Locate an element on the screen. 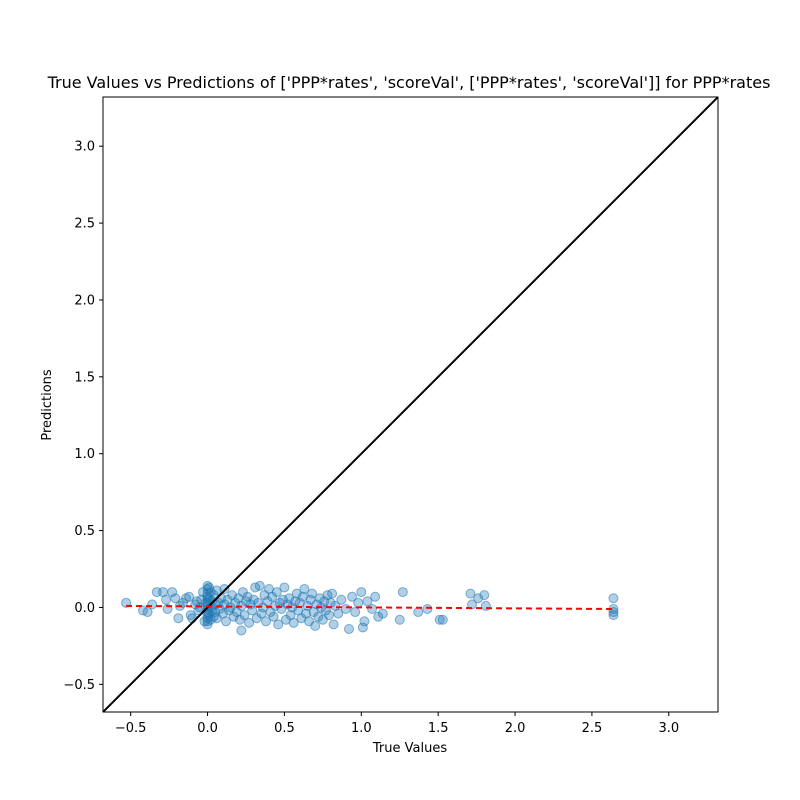  x-tick-label: 2.0 is located at coordinates (515, 728).